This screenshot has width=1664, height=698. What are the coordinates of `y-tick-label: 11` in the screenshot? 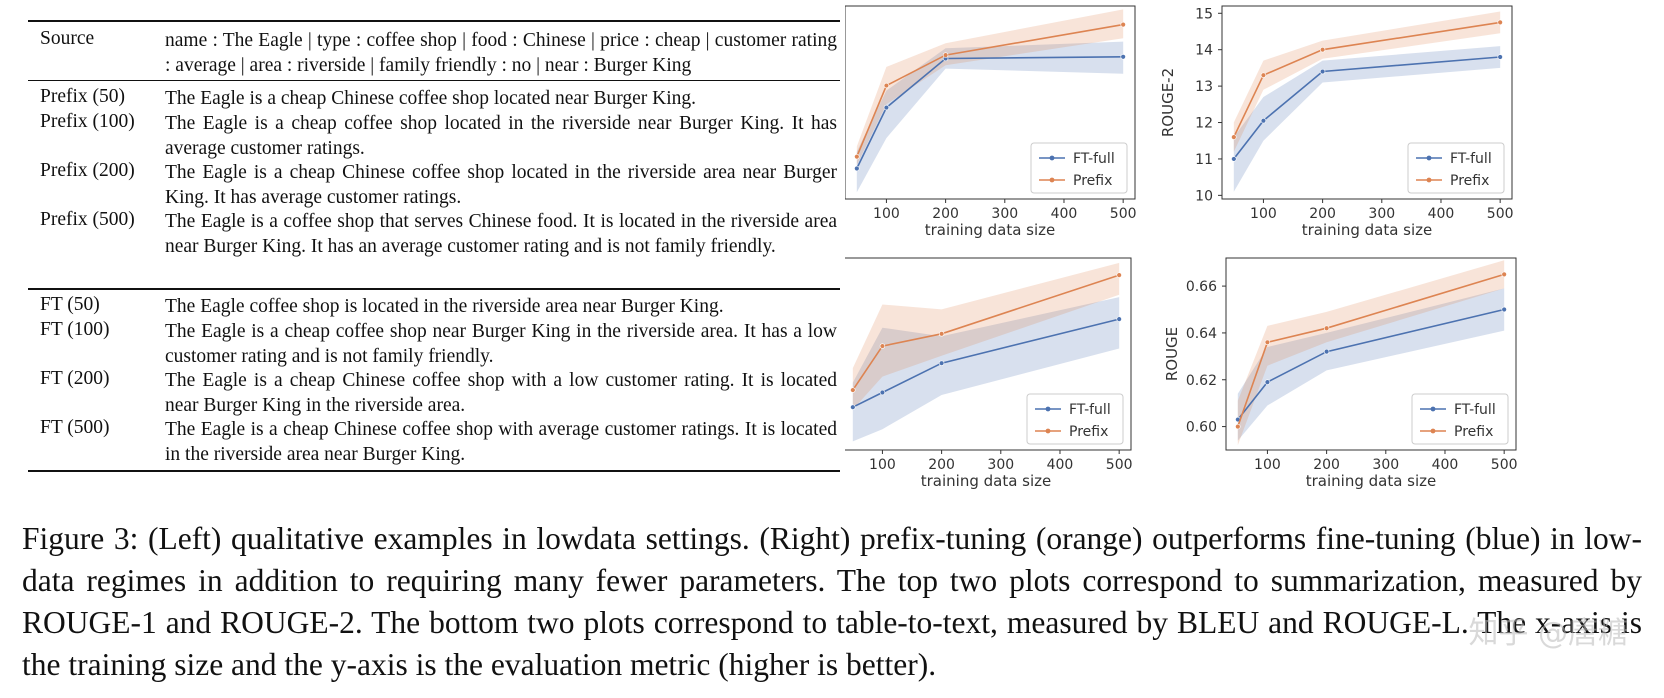 It's located at (1204, 160).